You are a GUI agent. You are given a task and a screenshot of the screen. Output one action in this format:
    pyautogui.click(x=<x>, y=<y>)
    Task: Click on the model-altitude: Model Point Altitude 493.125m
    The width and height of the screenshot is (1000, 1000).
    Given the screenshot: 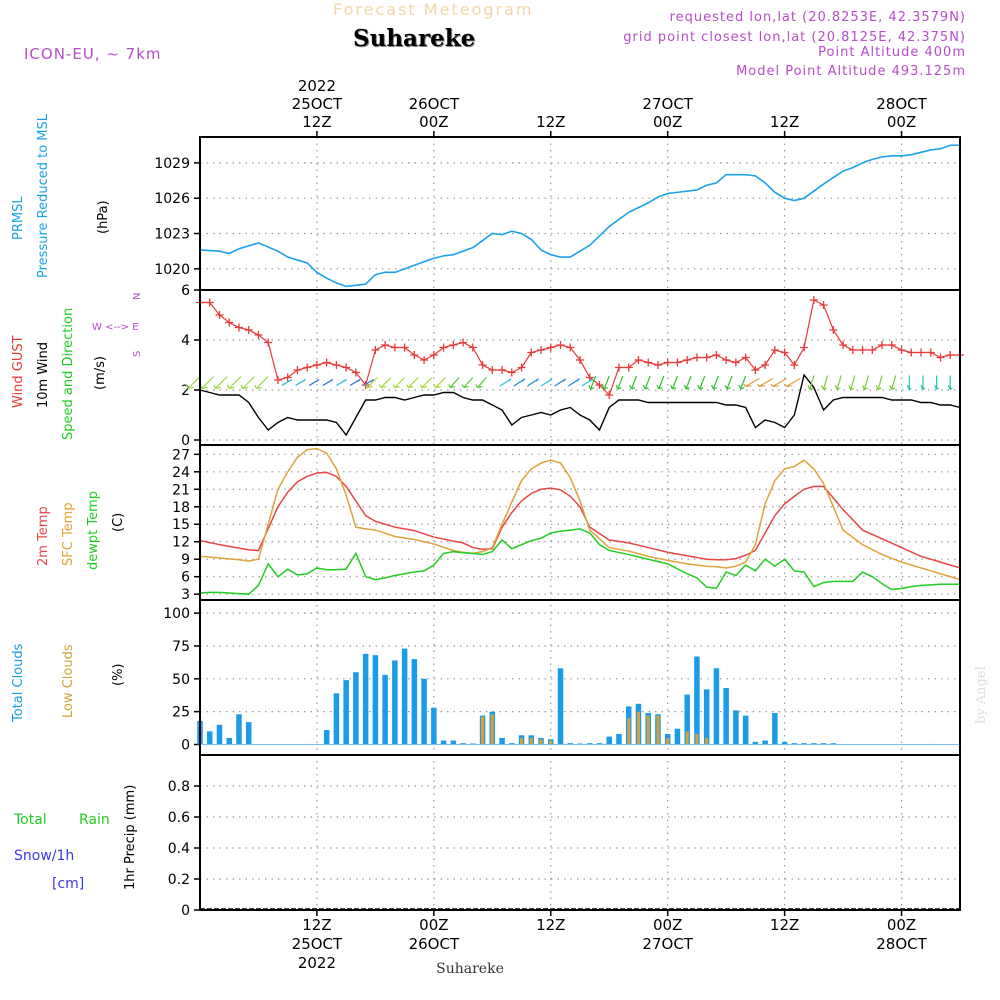 What is the action you would take?
    pyautogui.click(x=851, y=71)
    